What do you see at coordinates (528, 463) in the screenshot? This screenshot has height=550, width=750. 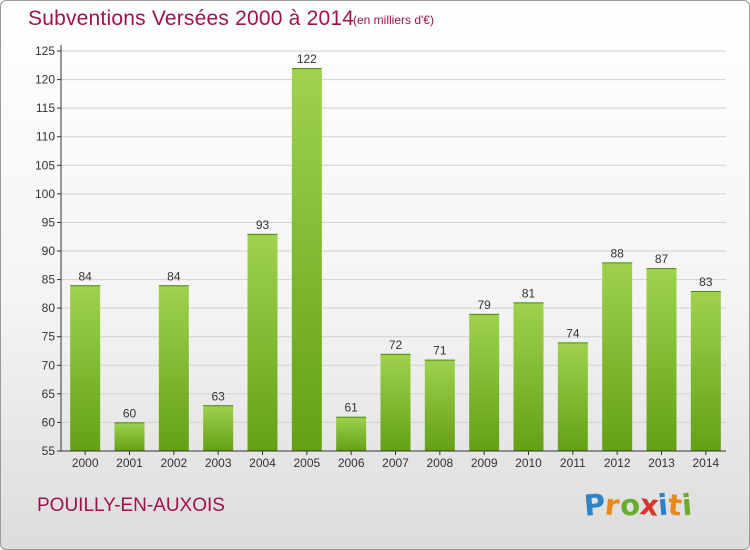 I see `x-tick-label: 2010` at bounding box center [528, 463].